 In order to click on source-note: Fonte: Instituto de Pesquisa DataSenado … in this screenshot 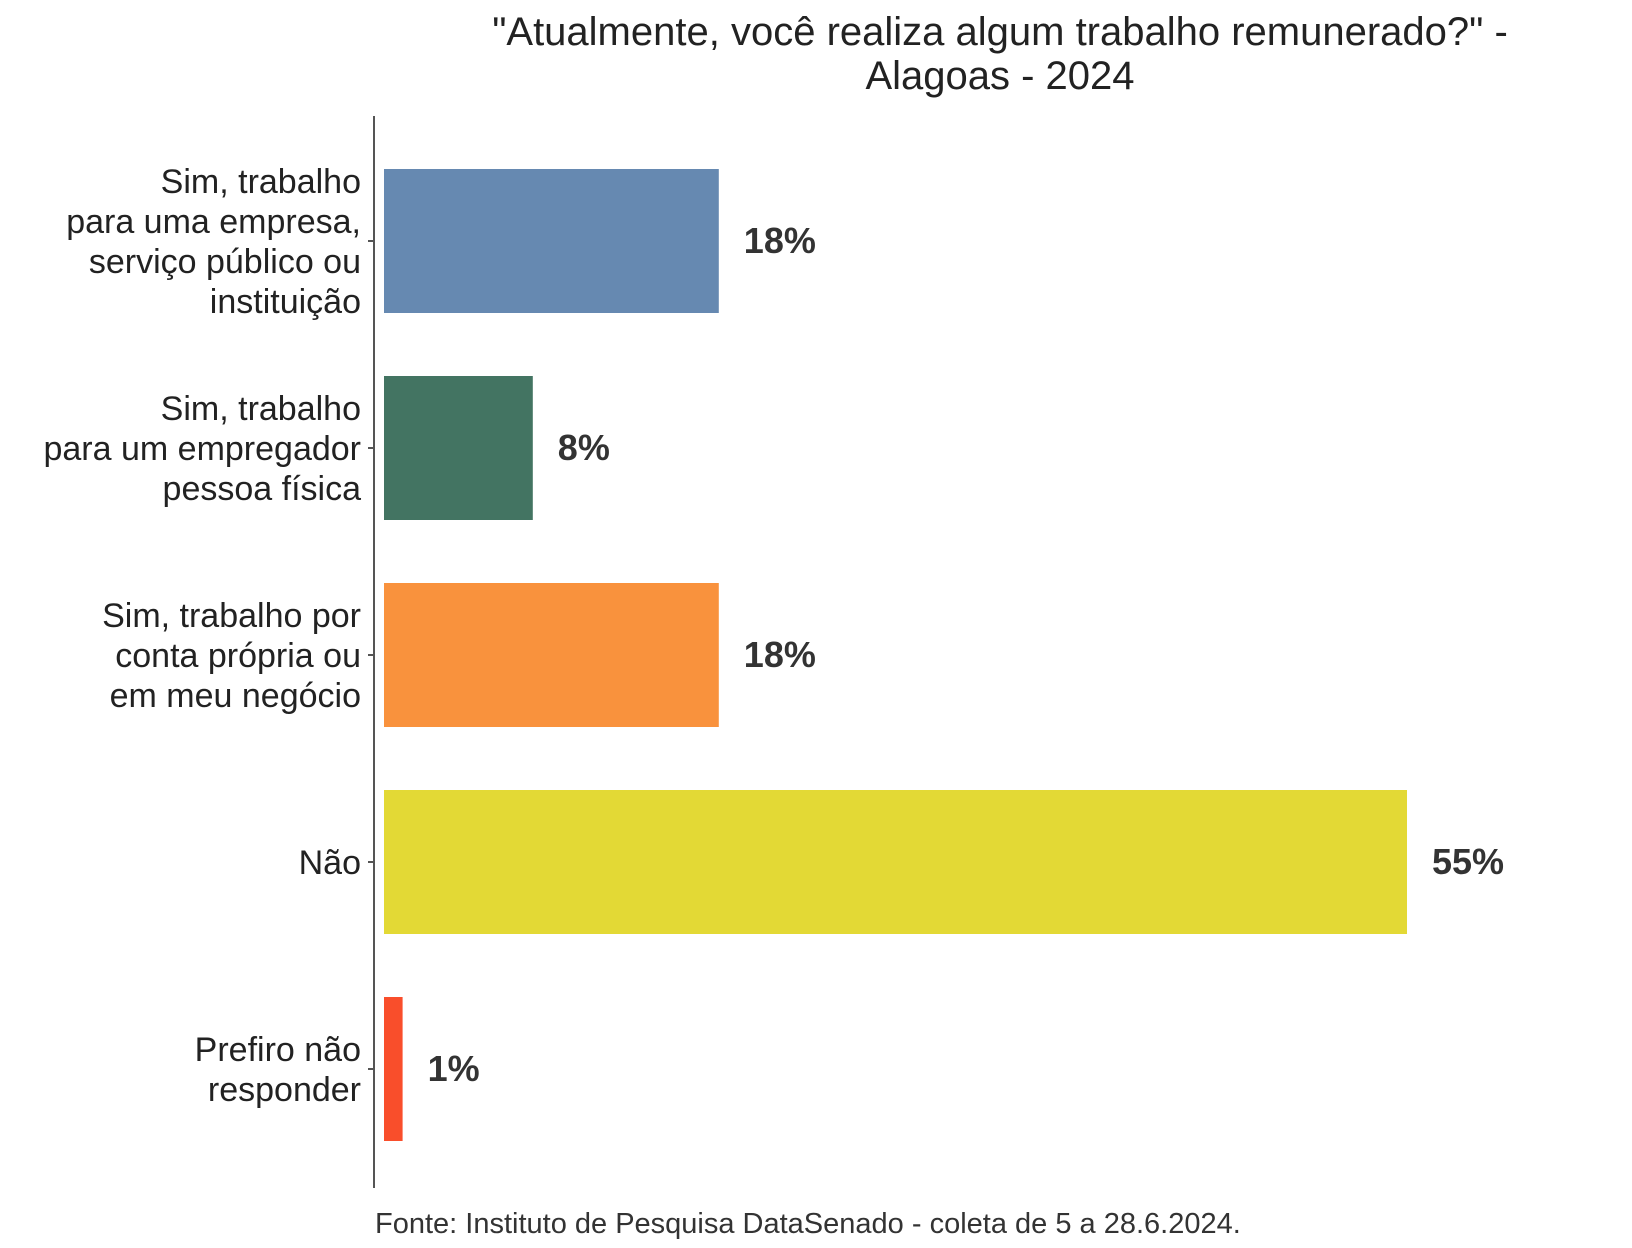, I will do `click(808, 1224)`.